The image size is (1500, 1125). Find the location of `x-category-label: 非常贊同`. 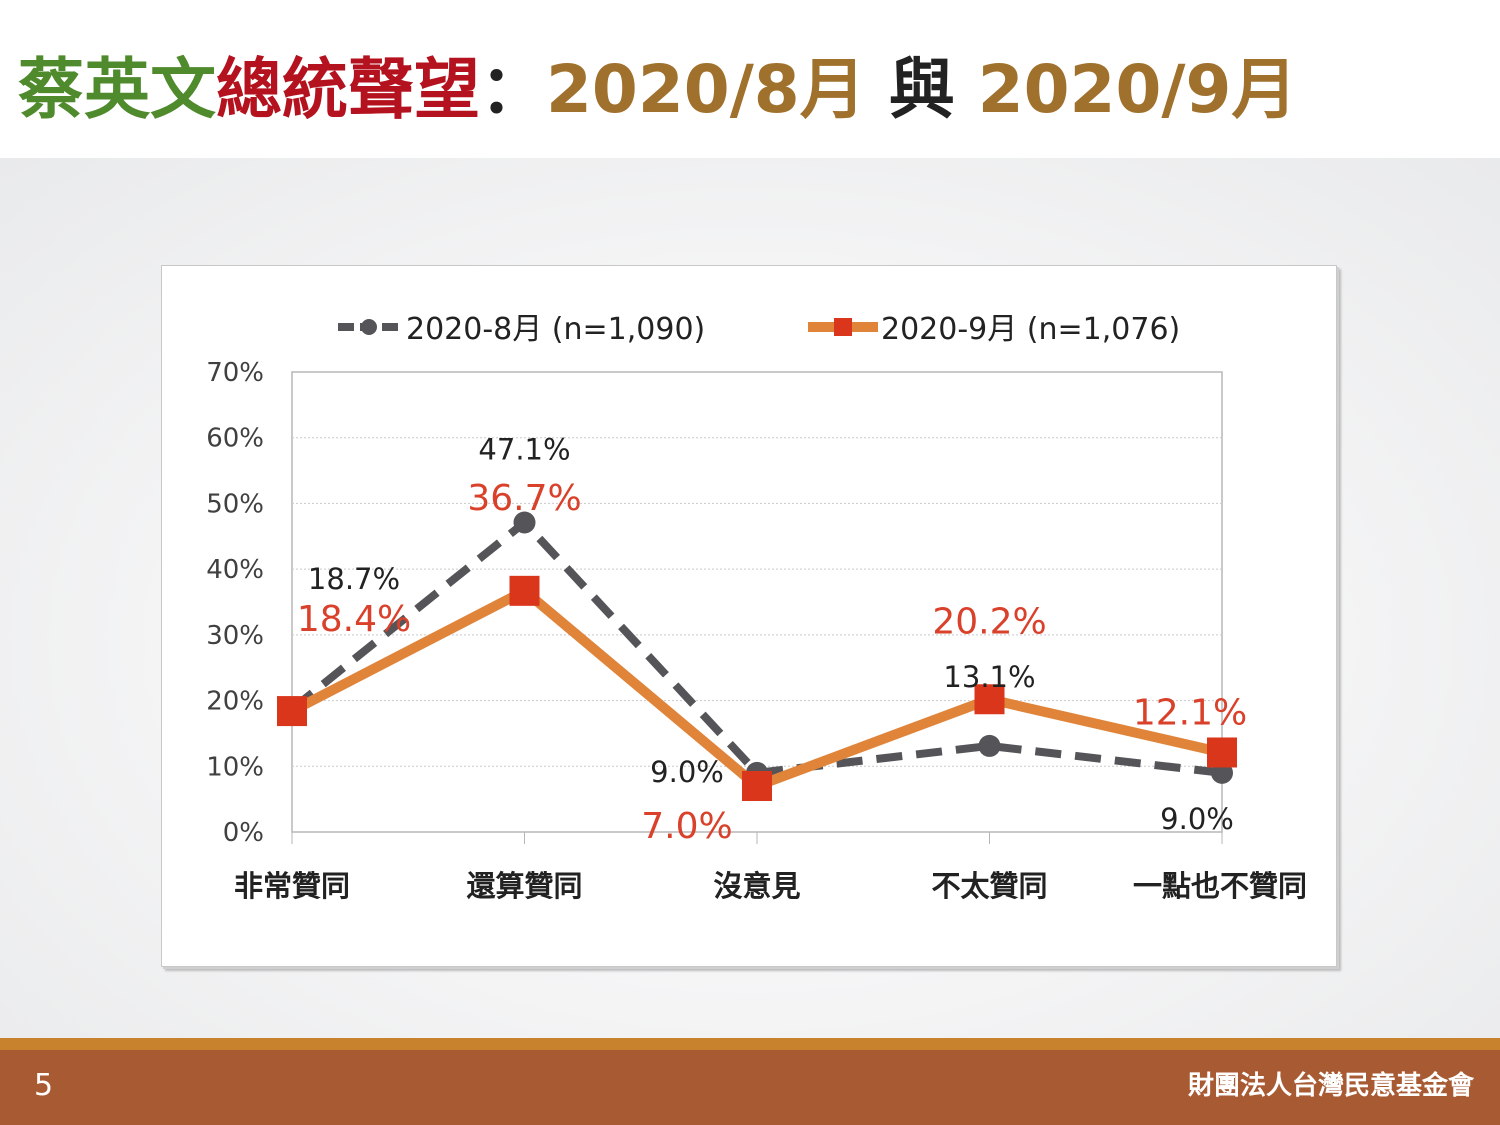

x-category-label: 非常贊同 is located at coordinates (292, 886).